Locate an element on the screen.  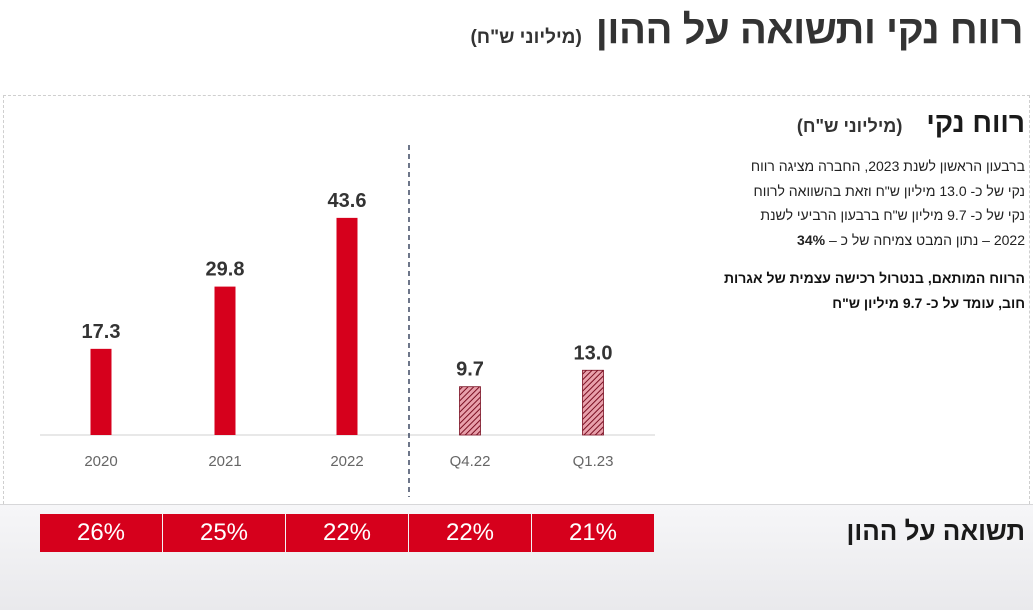
roe-values: 26% 25% 22% 22% 21% is located at coordinates (347, 533).